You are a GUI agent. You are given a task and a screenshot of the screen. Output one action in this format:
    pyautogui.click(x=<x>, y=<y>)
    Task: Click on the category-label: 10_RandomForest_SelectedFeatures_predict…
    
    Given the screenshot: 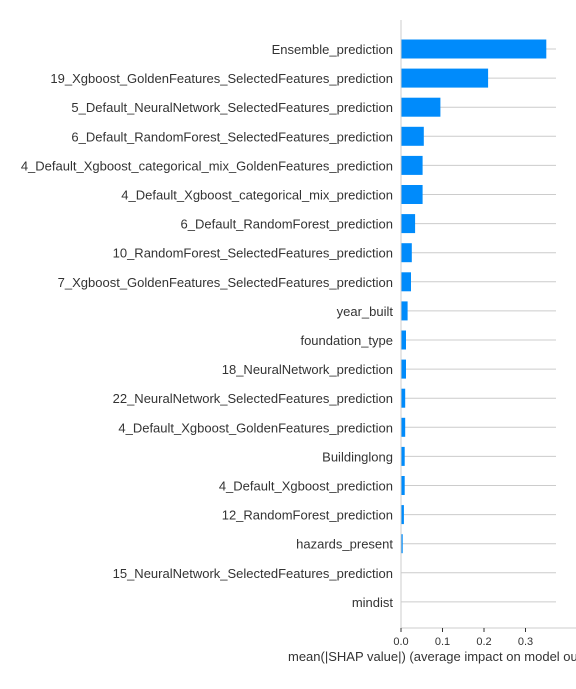 What is the action you would take?
    pyautogui.click(x=253, y=253)
    